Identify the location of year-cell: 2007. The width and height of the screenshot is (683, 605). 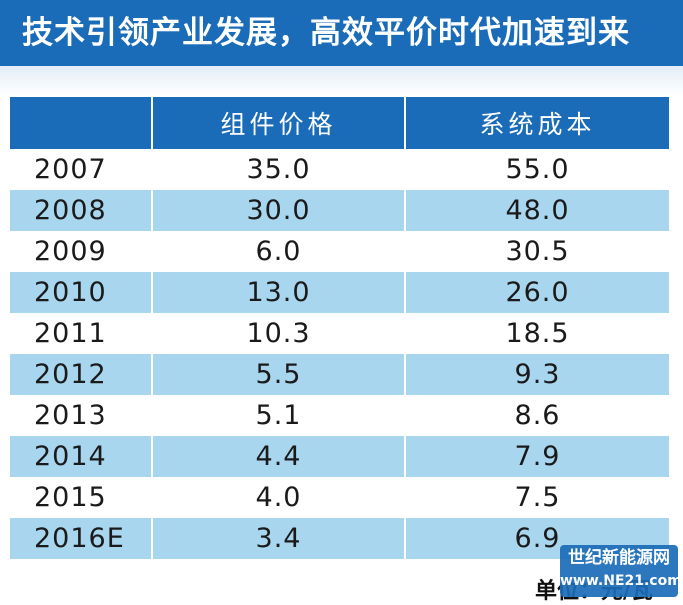
(81, 169).